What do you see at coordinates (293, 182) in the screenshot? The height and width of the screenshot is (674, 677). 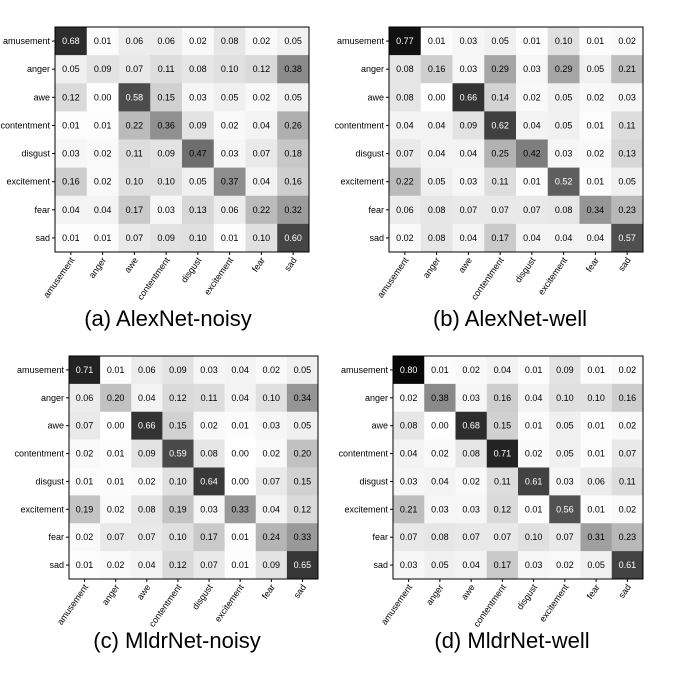 I see `cell-value-label: 0.16` at bounding box center [293, 182].